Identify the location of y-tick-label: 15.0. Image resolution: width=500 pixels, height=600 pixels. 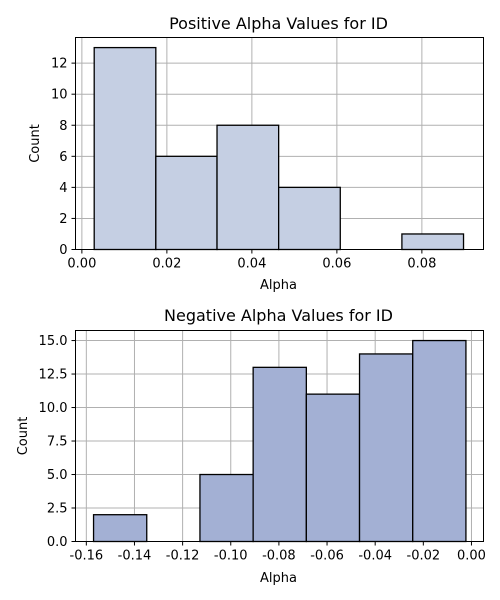
(53, 341).